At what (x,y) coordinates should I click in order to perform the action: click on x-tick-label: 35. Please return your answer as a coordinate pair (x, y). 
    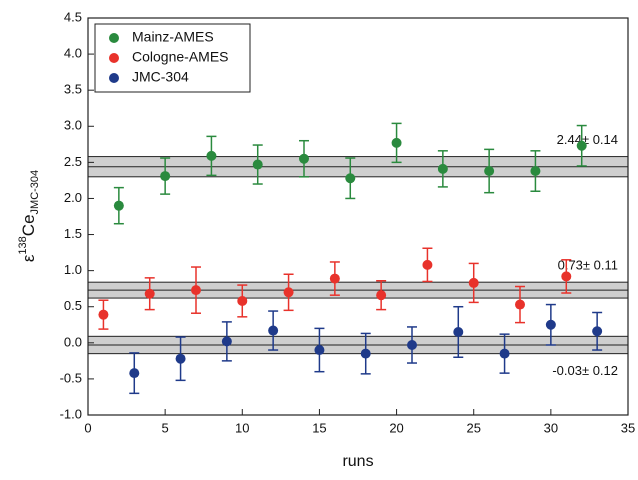
    Looking at the image, I should click on (628, 427).